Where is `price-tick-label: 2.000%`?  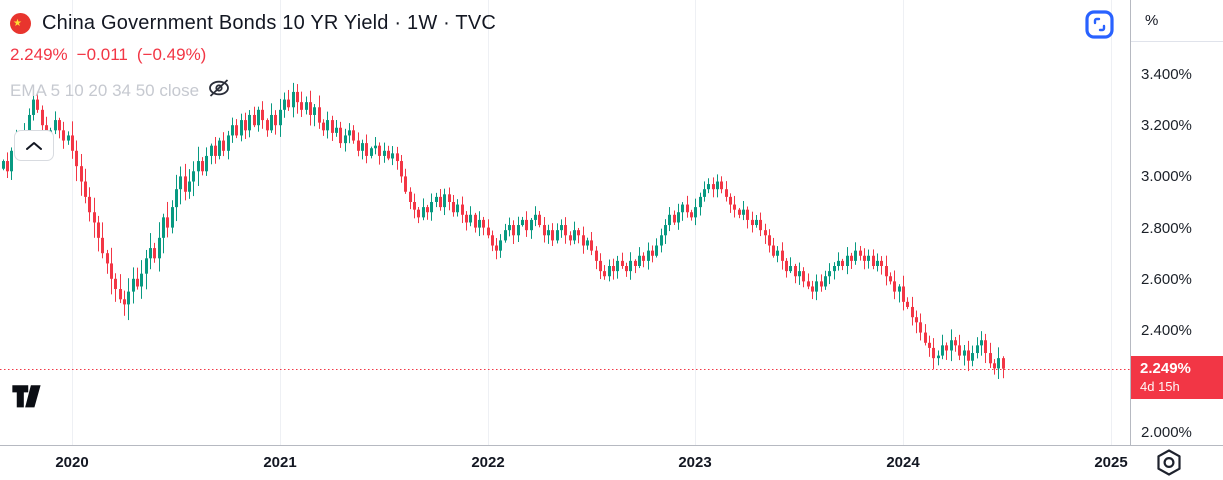 price-tick-label: 2.000% is located at coordinates (1166, 433).